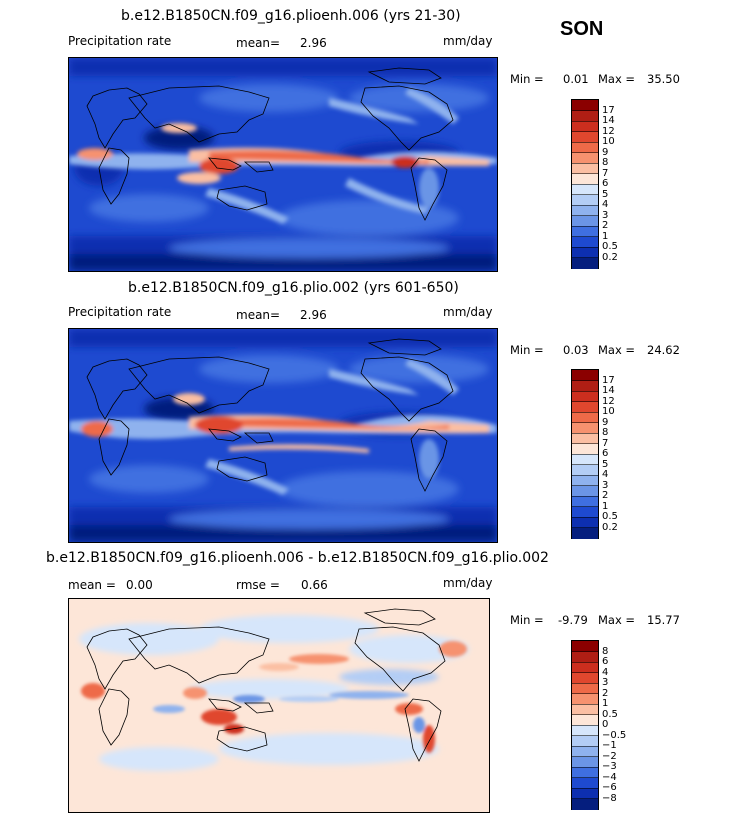 The image size is (733, 824). I want to click on colorbar-label: −4, so click(609, 777).